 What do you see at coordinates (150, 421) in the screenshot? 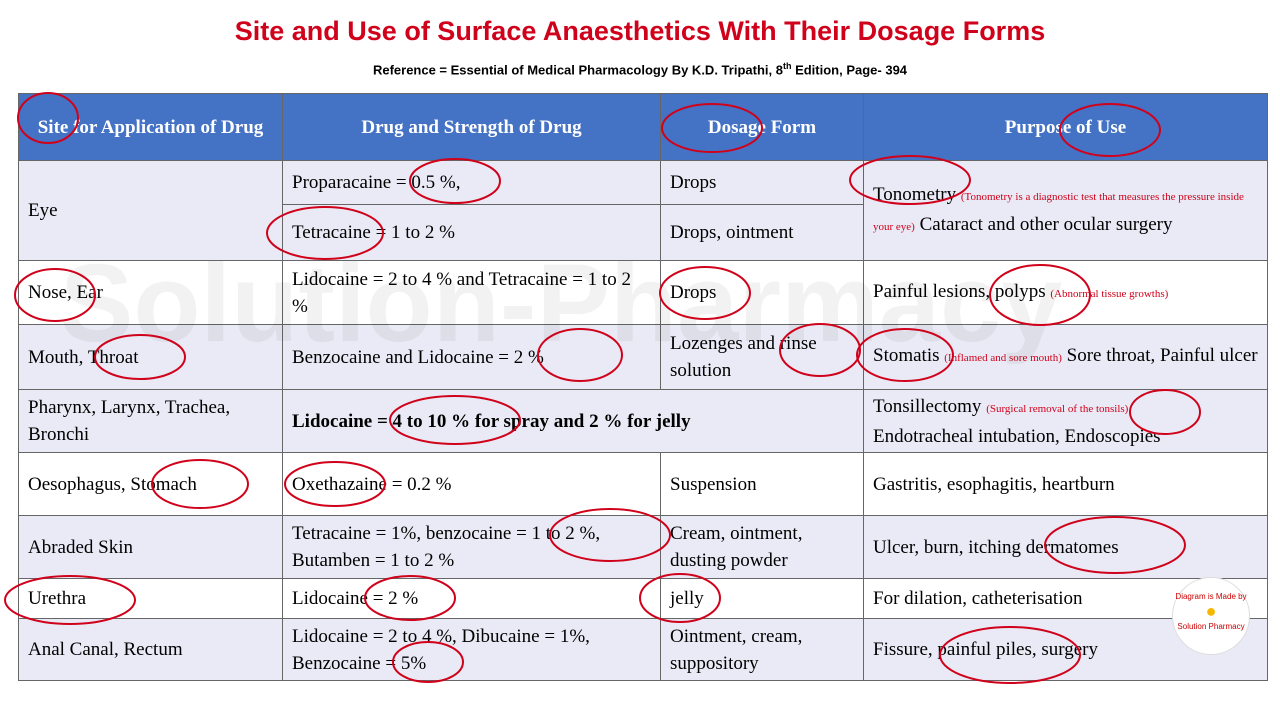
I see `site: Pharynx, Larynx, Trachea, Bronchi` at bounding box center [150, 421].